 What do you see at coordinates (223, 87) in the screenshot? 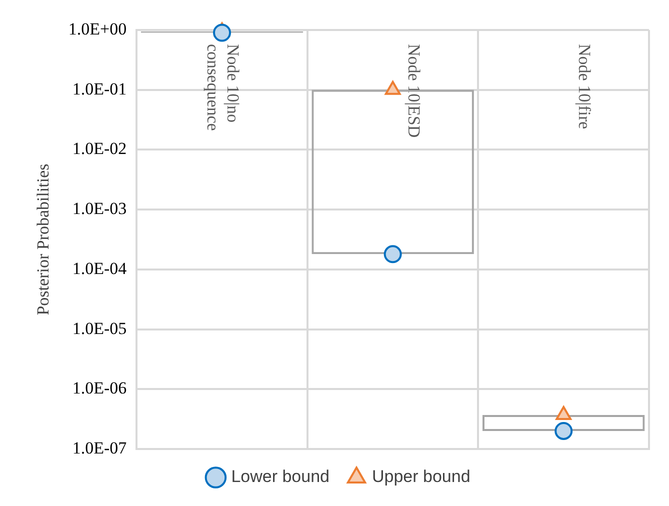
I see `x-tick-label: Node 10|no consequence` at bounding box center [223, 87].